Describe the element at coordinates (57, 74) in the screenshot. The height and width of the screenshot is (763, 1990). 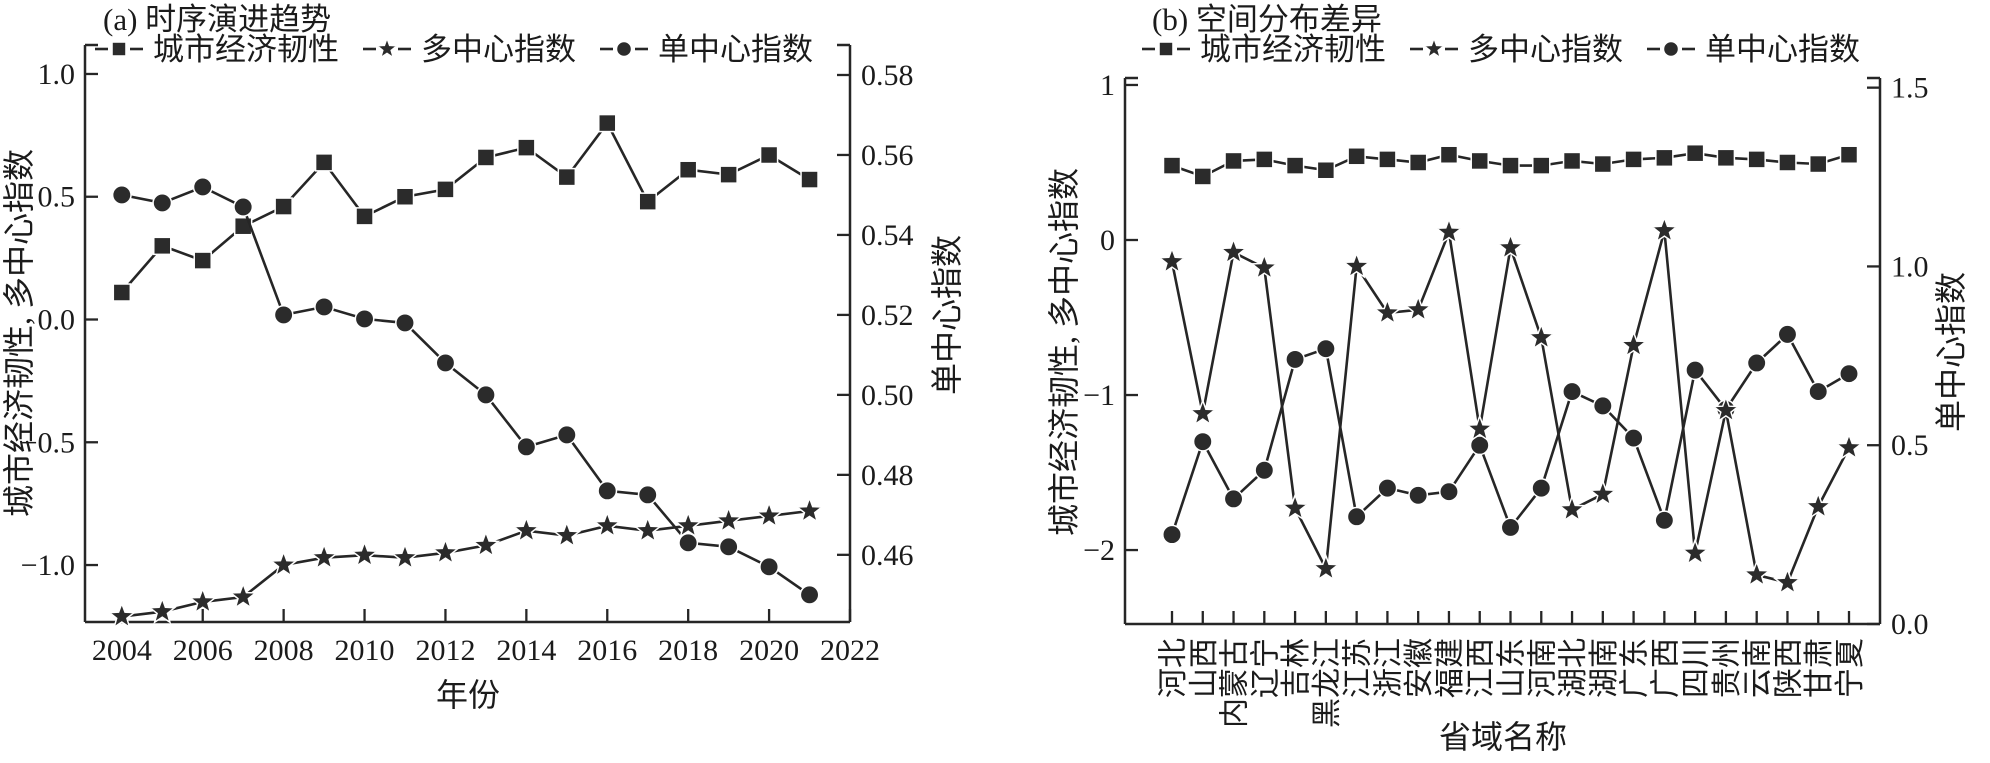
I see `left-axis-tick-label: 1.0` at that location.